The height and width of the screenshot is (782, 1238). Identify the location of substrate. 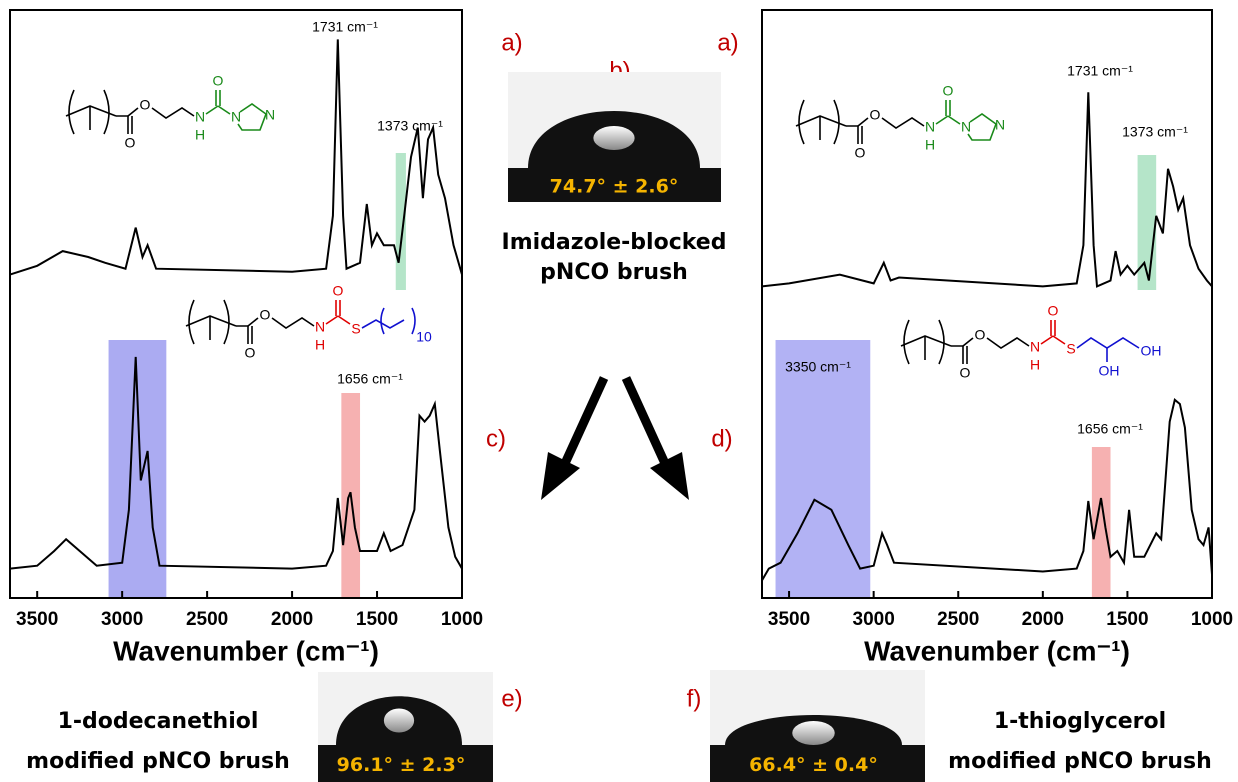
(817, 763).